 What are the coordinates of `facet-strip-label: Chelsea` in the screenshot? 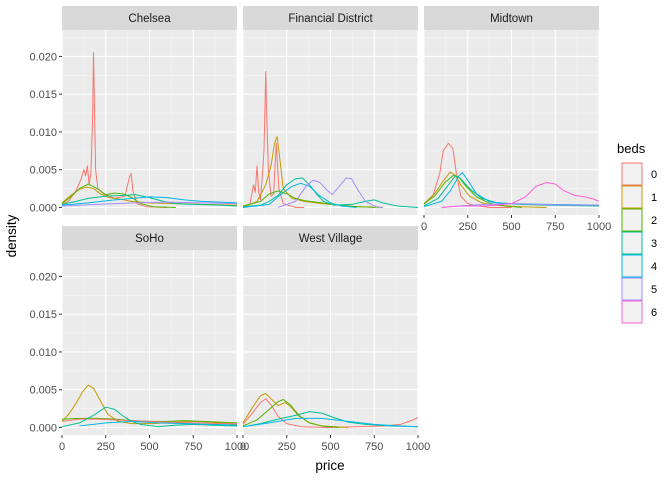 It's located at (149, 19).